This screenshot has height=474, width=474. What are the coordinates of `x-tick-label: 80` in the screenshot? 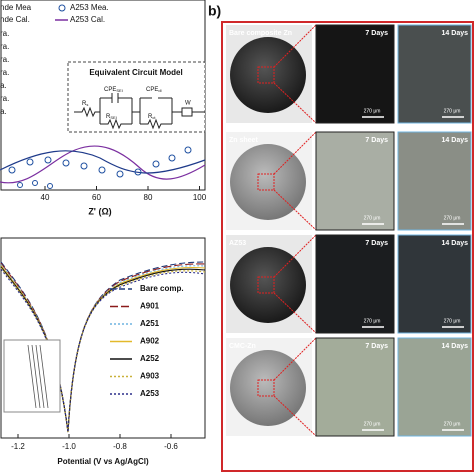 It's located at (148, 197).